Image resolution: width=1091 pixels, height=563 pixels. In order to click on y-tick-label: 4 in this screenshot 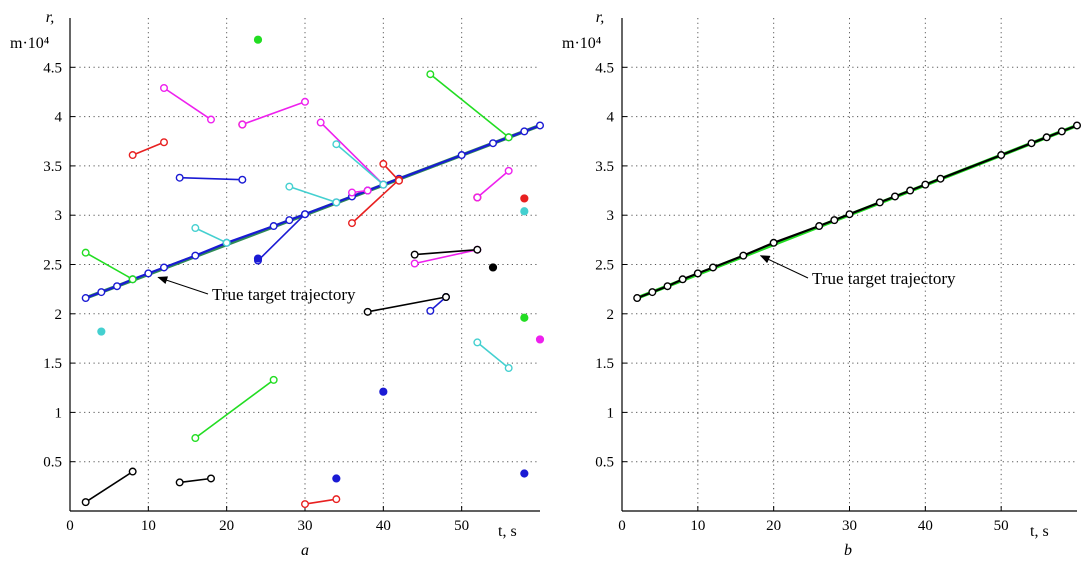, I will do `click(59, 118)`.